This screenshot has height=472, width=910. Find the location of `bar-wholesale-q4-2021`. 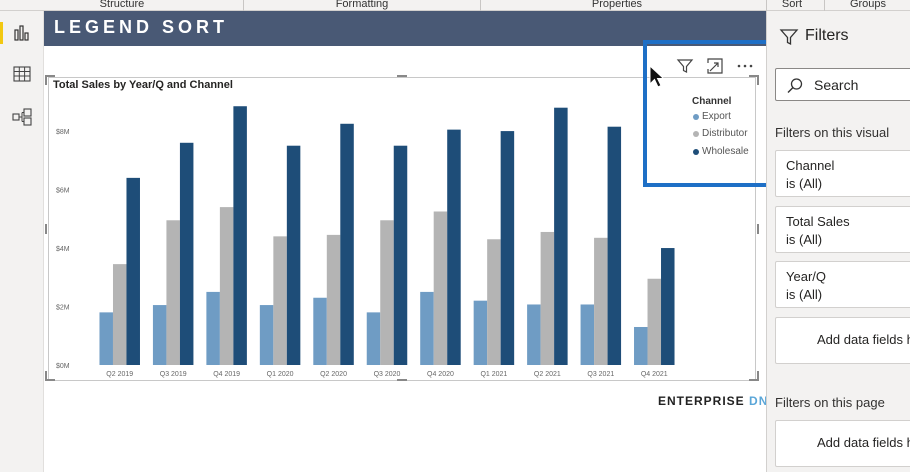

bar-wholesale-q4-2021 is located at coordinates (668, 306).